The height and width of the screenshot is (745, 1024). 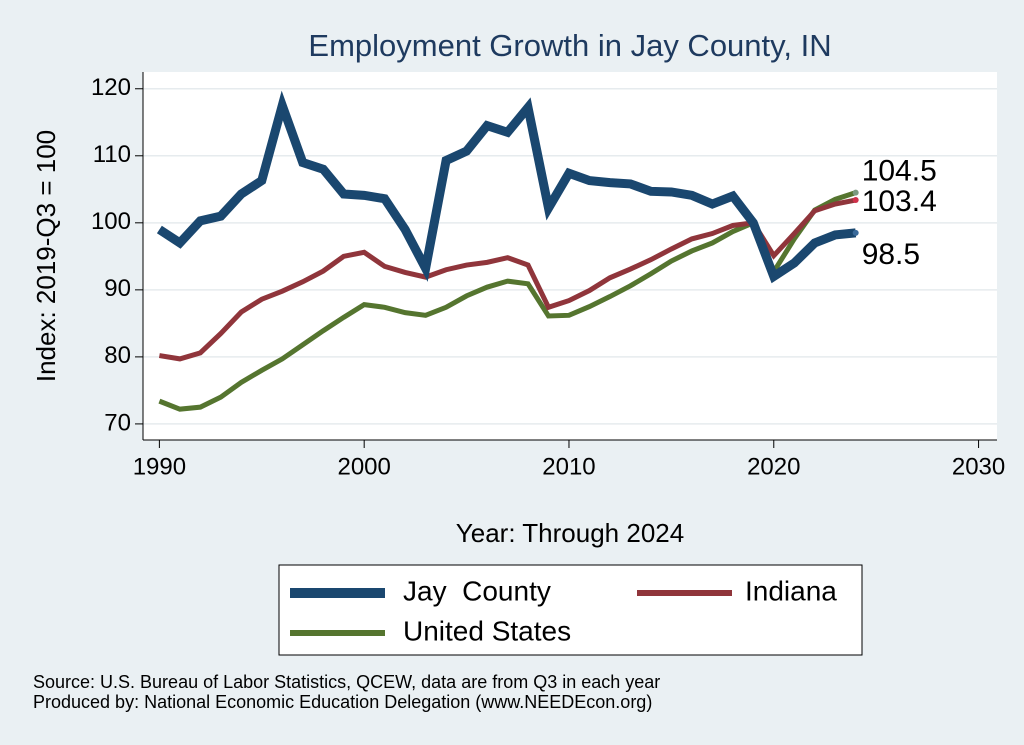 I want to click on legend-label: Indiana, so click(x=791, y=590).